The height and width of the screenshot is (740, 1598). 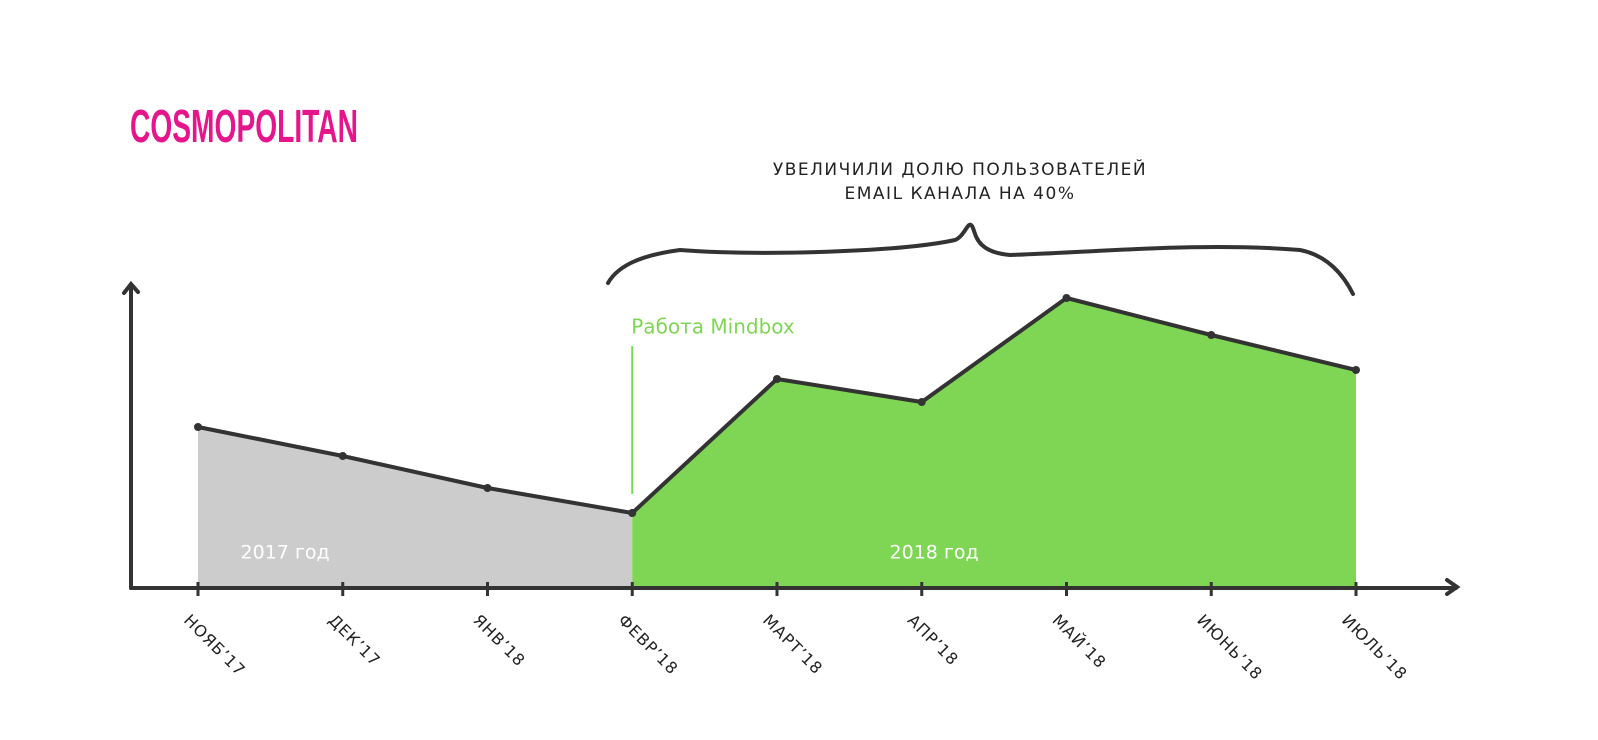 What do you see at coordinates (1229, 647) in the screenshot?
I see `x-tick-label: ИЮНЬ’18` at bounding box center [1229, 647].